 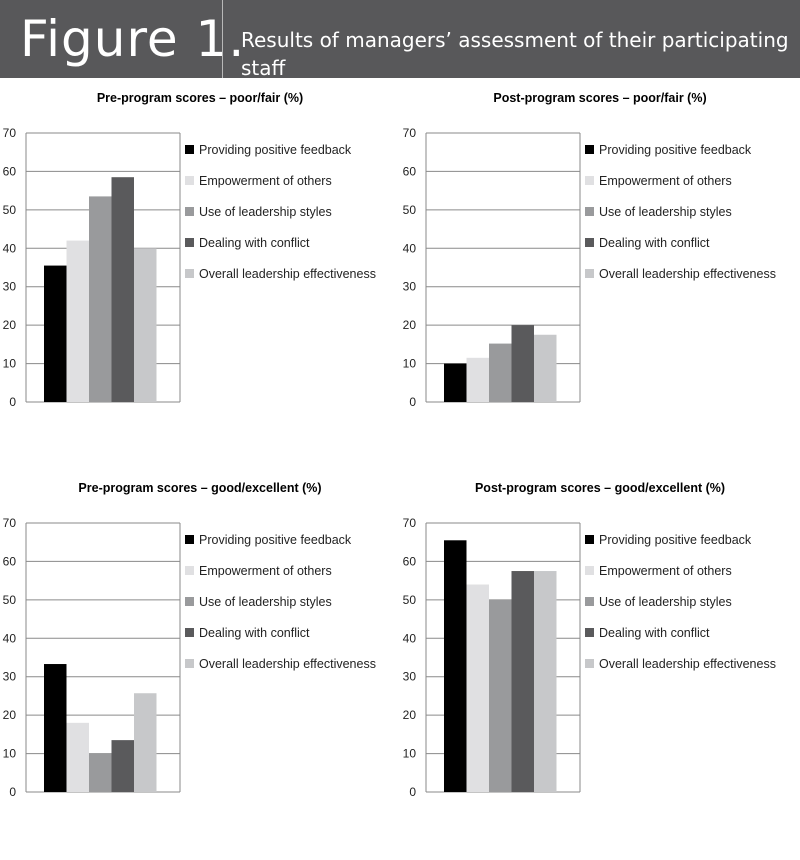 What do you see at coordinates (222, 39) in the screenshot?
I see `header-divider` at bounding box center [222, 39].